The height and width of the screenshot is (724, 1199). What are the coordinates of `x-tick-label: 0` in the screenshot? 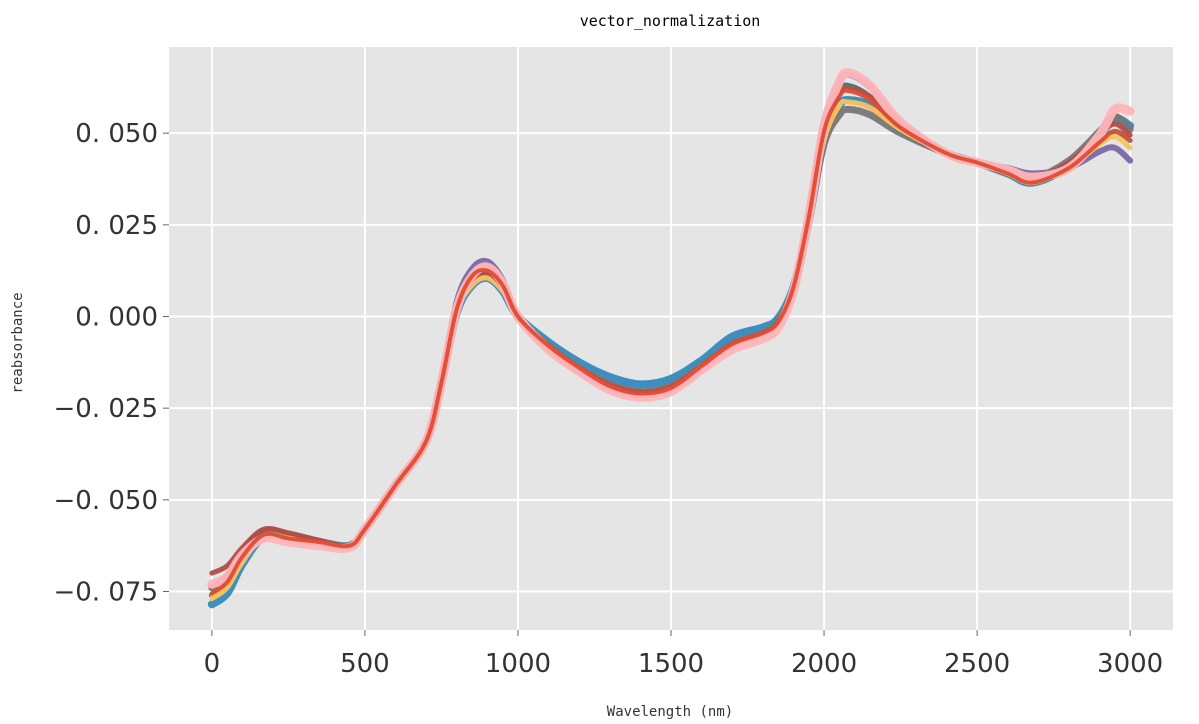 It's located at (212, 664).